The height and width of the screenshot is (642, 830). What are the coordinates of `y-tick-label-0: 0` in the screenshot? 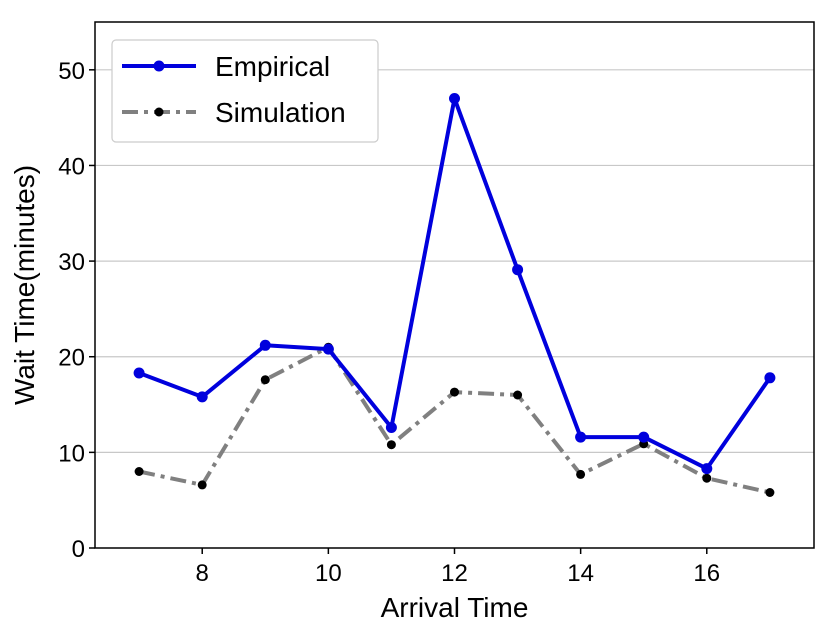 It's located at (78, 549).